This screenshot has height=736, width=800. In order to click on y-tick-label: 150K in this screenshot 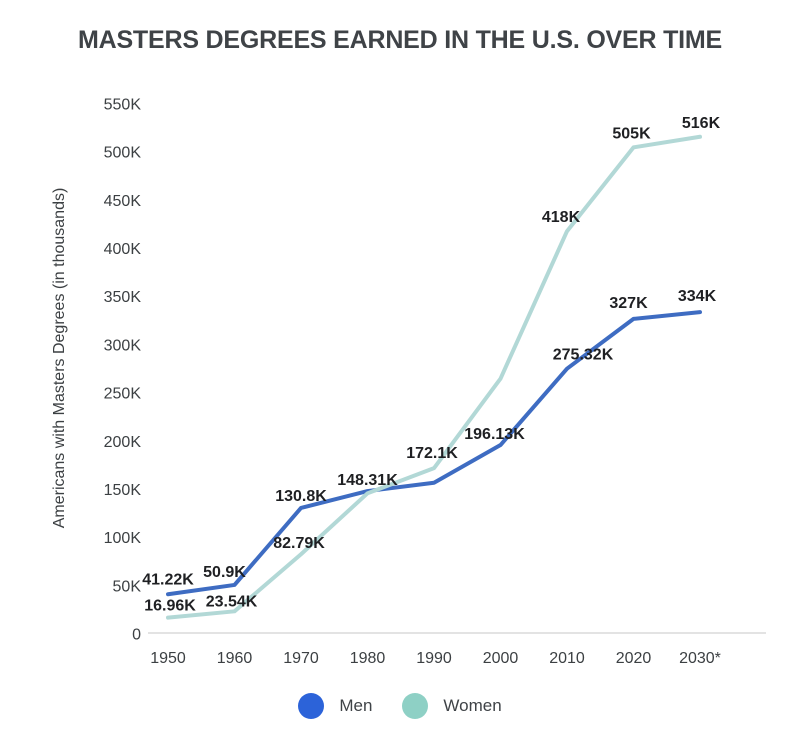, I will do `click(123, 490)`.